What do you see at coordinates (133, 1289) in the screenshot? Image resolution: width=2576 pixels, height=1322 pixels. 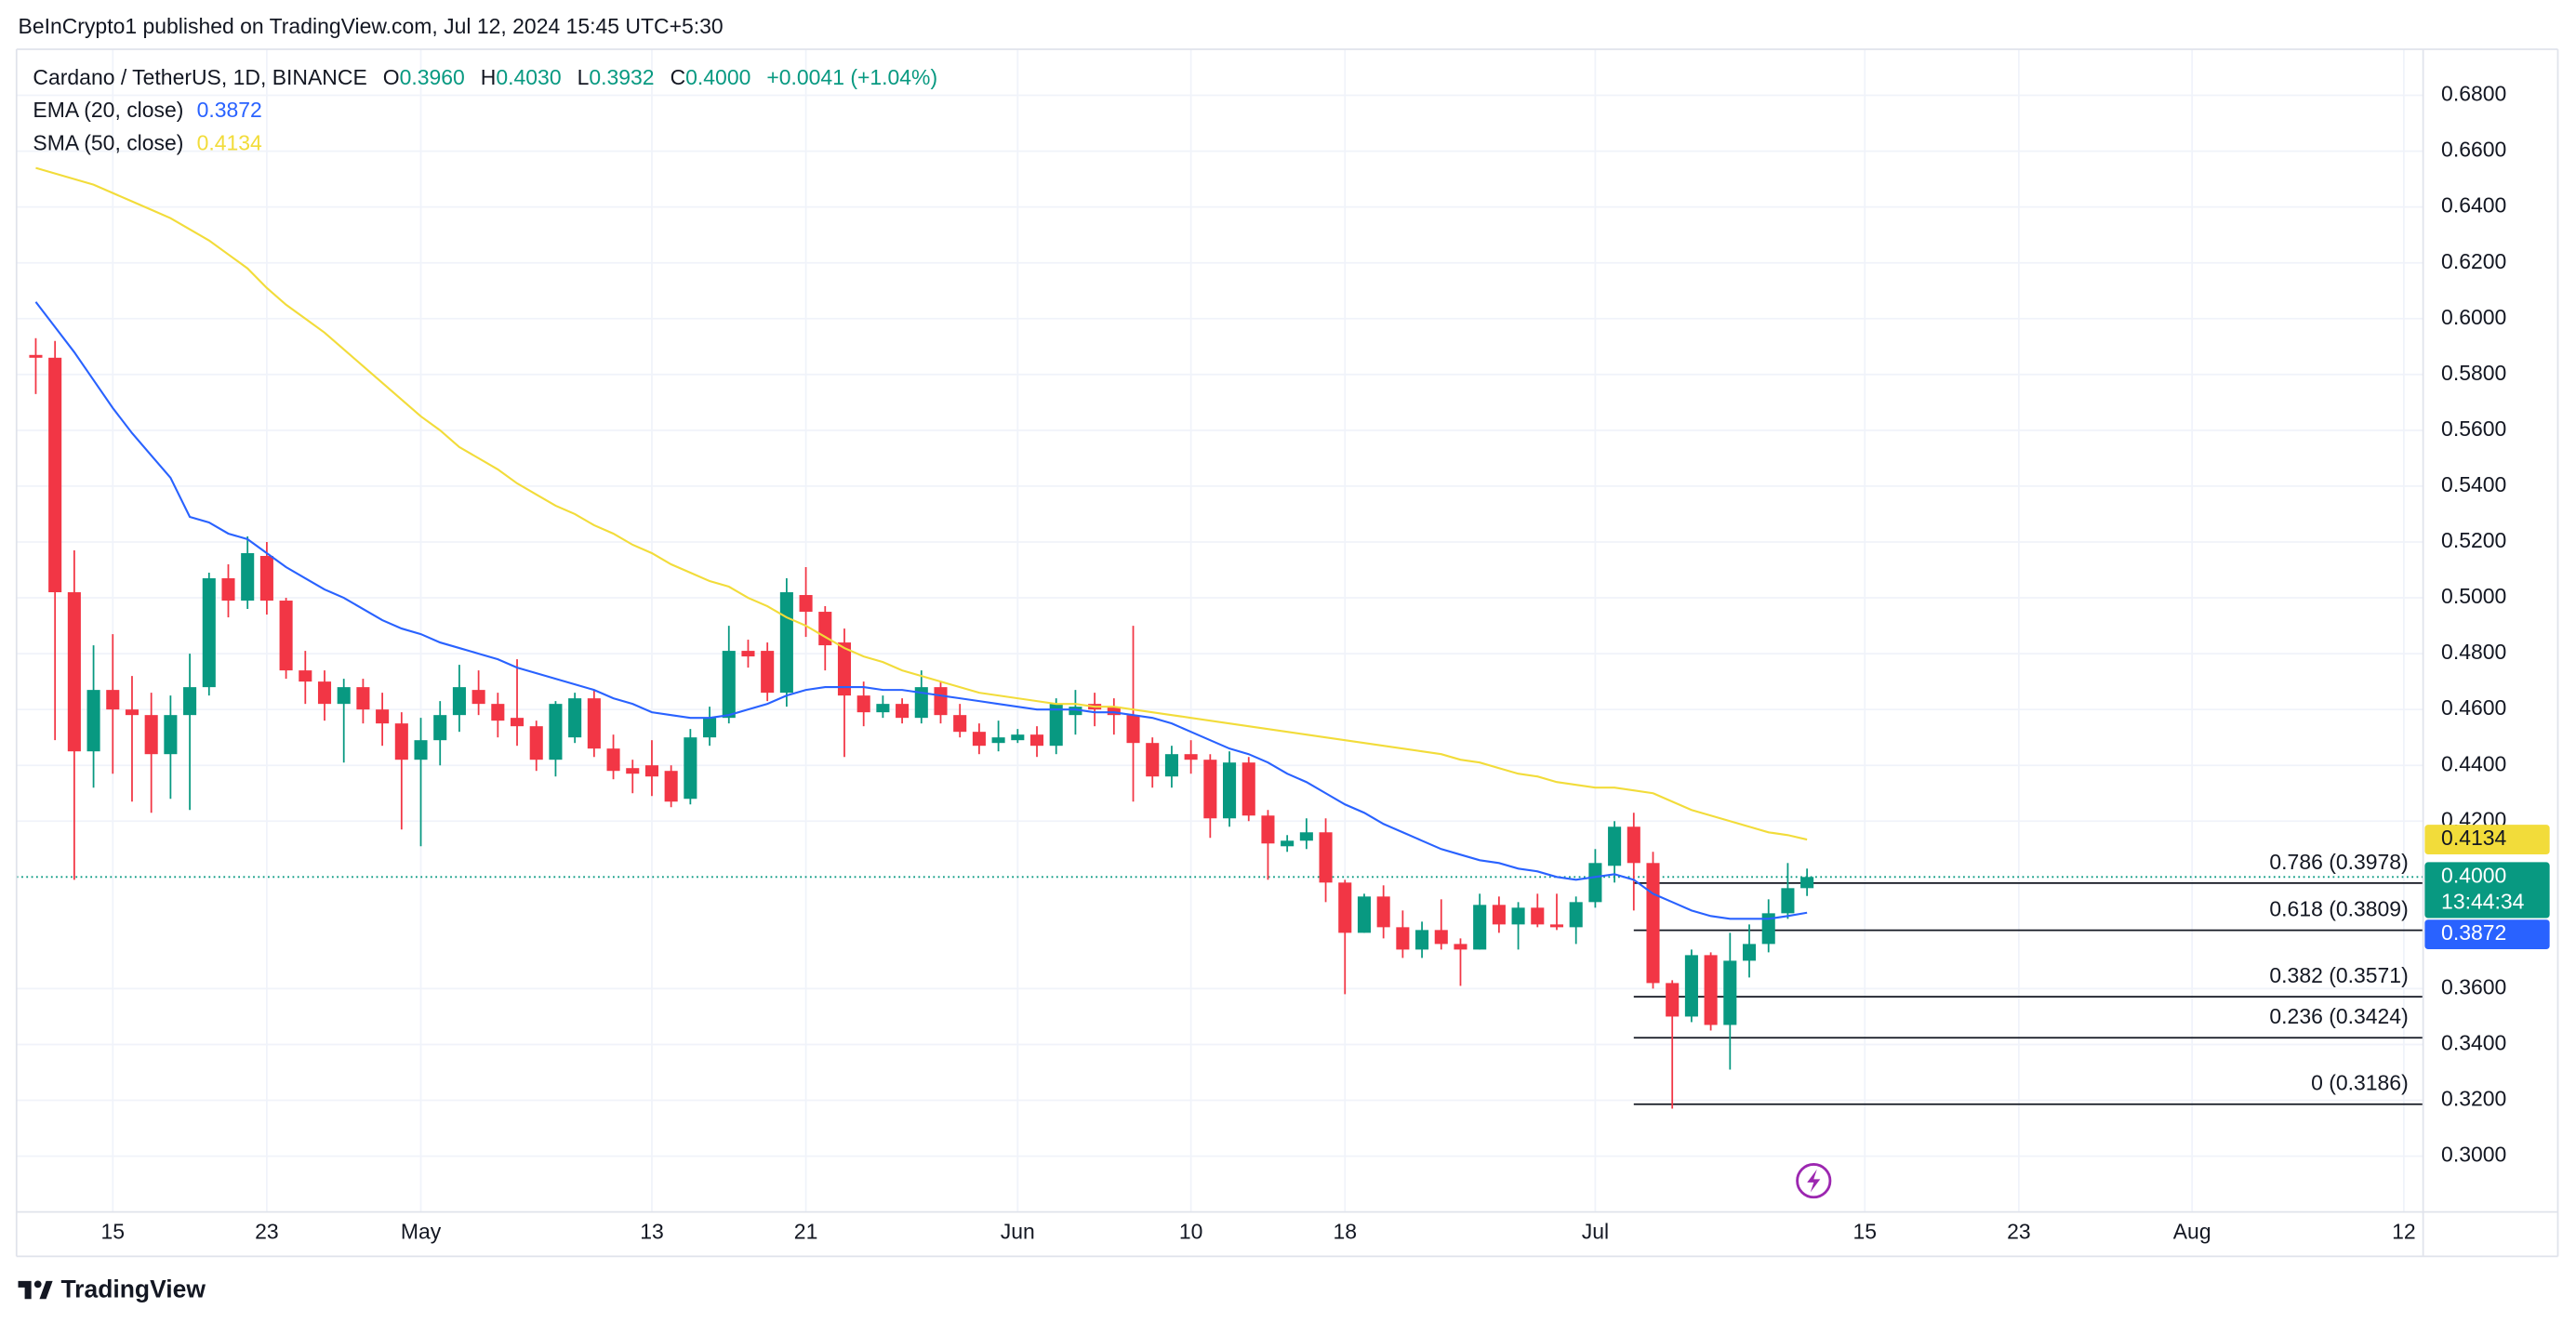 I see `footer-brand: TradingView` at bounding box center [133, 1289].